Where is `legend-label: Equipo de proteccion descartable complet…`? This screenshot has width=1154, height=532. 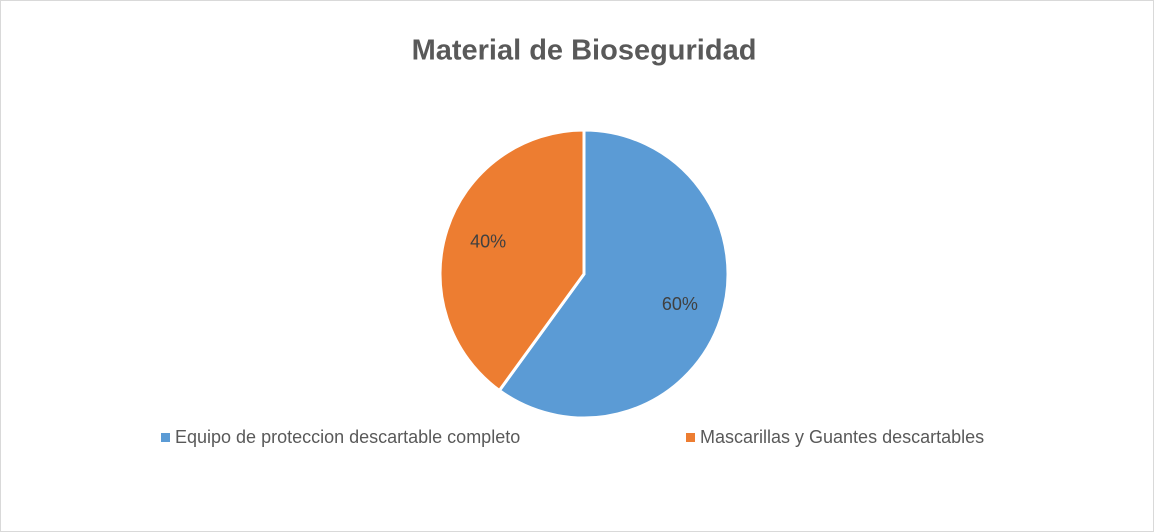 legend-label: Equipo de proteccion descartable complet… is located at coordinates (347, 437).